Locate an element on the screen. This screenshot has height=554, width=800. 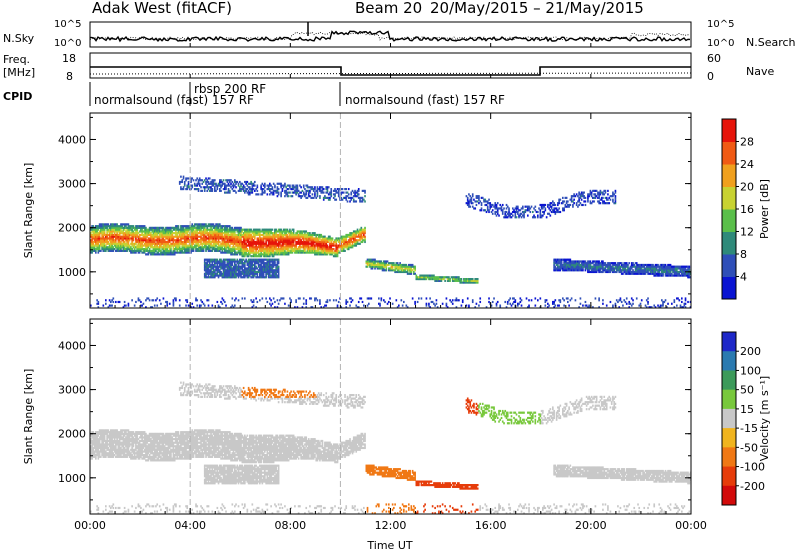
cpid-panel is located at coordinates (215, 94).